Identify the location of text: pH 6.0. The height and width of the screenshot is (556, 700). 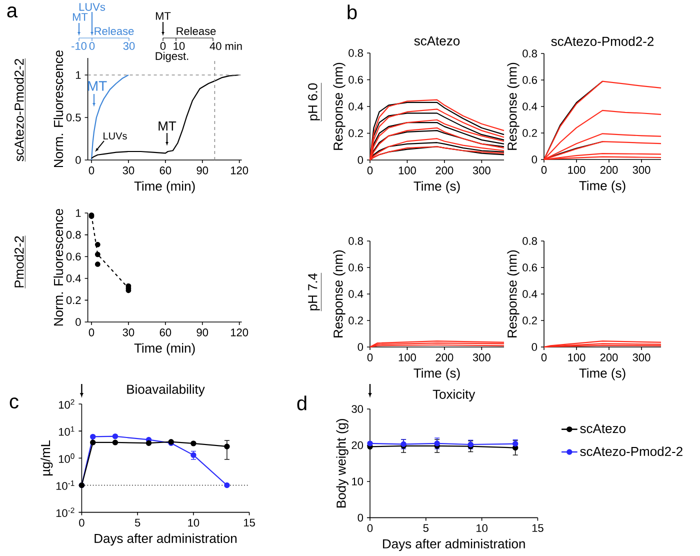
(314, 101).